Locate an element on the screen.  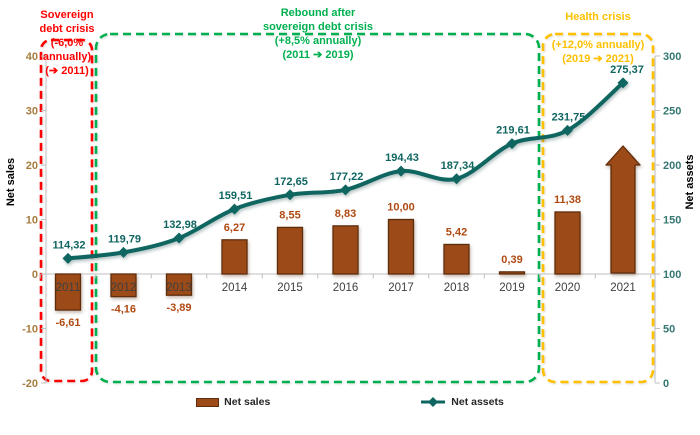
line-marker-2015 is located at coordinates (290, 195).